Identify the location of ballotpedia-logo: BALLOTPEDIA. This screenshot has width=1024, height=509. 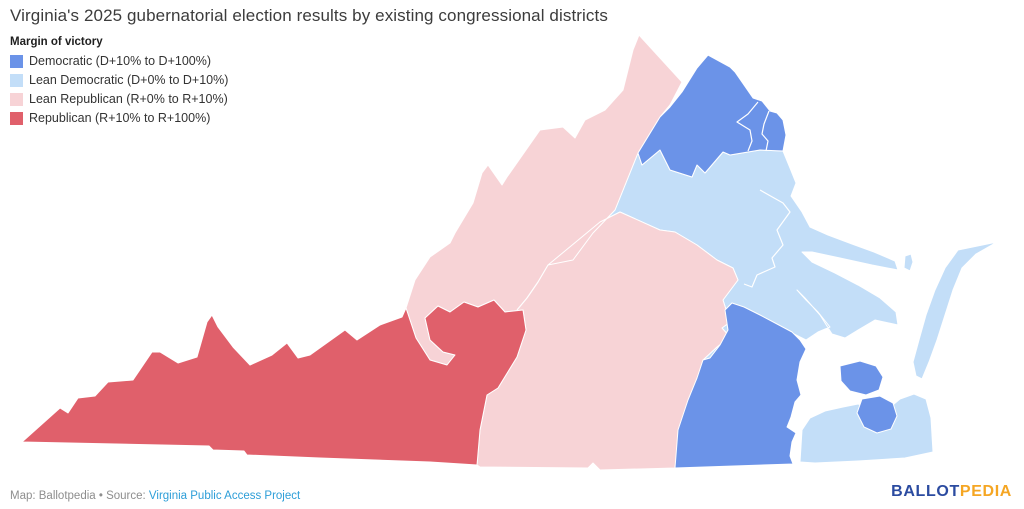
(951, 492).